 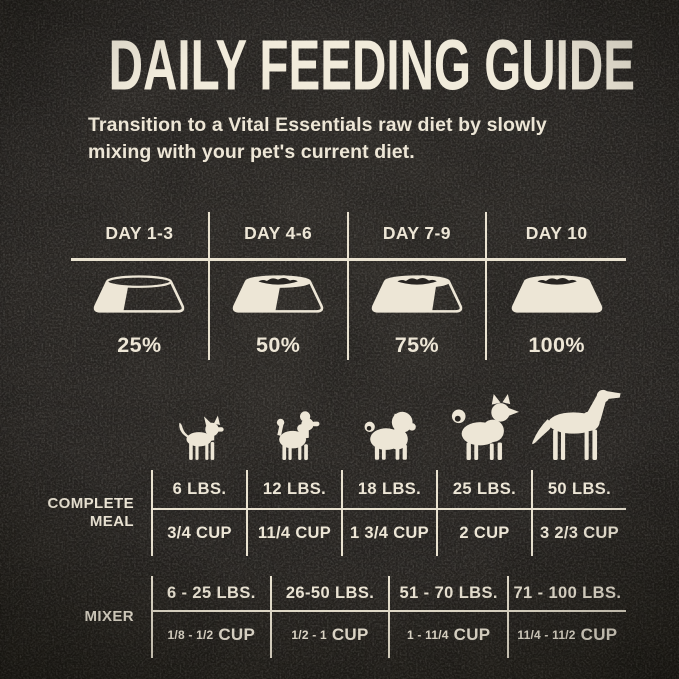 What do you see at coordinates (278, 345) in the screenshot?
I see `portion-percent: 50%` at bounding box center [278, 345].